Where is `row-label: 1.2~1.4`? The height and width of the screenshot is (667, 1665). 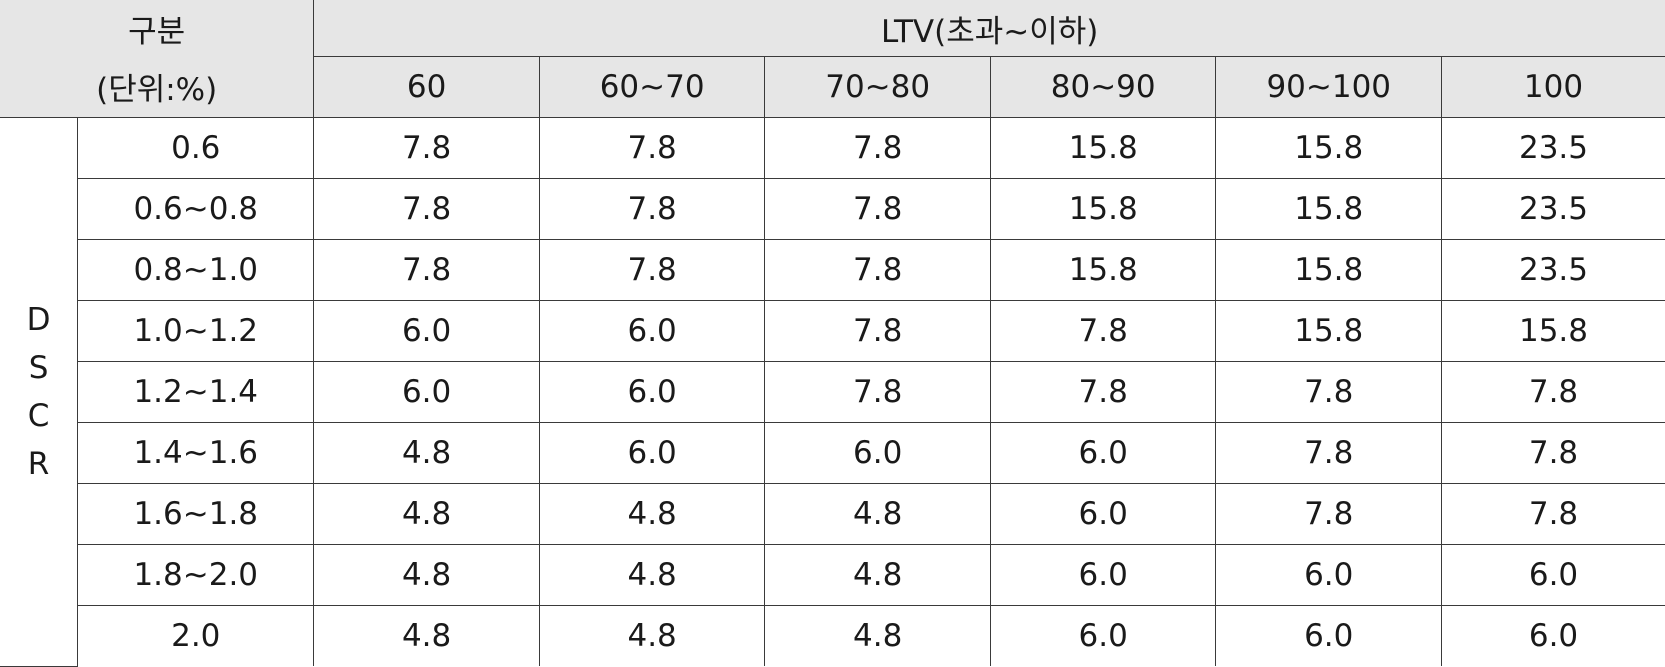 row-label: 1.2~1.4 is located at coordinates (196, 392).